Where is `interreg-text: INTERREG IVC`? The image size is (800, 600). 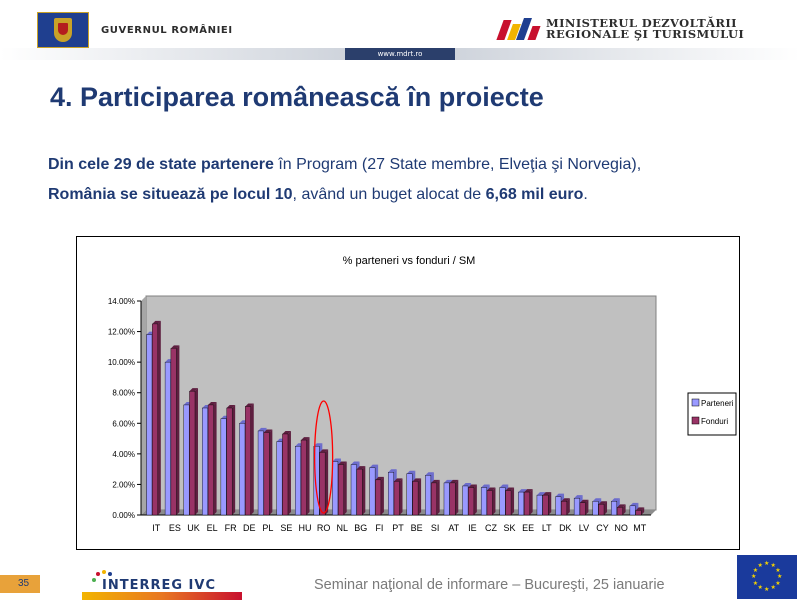 interreg-text: INTERREG IVC is located at coordinates (159, 585).